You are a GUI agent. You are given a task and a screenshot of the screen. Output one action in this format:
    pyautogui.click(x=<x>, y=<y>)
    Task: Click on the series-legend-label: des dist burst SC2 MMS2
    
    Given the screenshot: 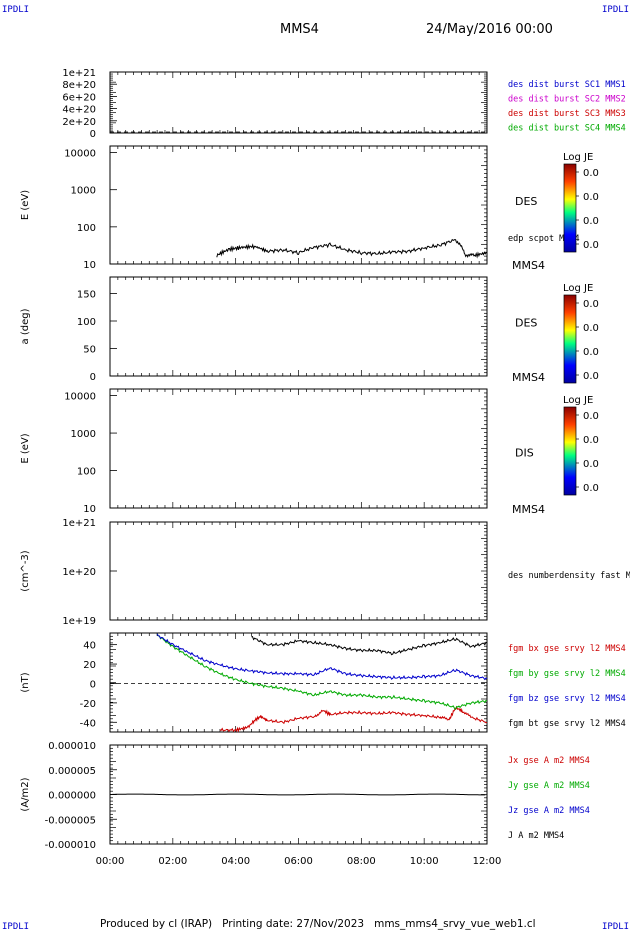 What is the action you would take?
    pyautogui.click(x=567, y=100)
    